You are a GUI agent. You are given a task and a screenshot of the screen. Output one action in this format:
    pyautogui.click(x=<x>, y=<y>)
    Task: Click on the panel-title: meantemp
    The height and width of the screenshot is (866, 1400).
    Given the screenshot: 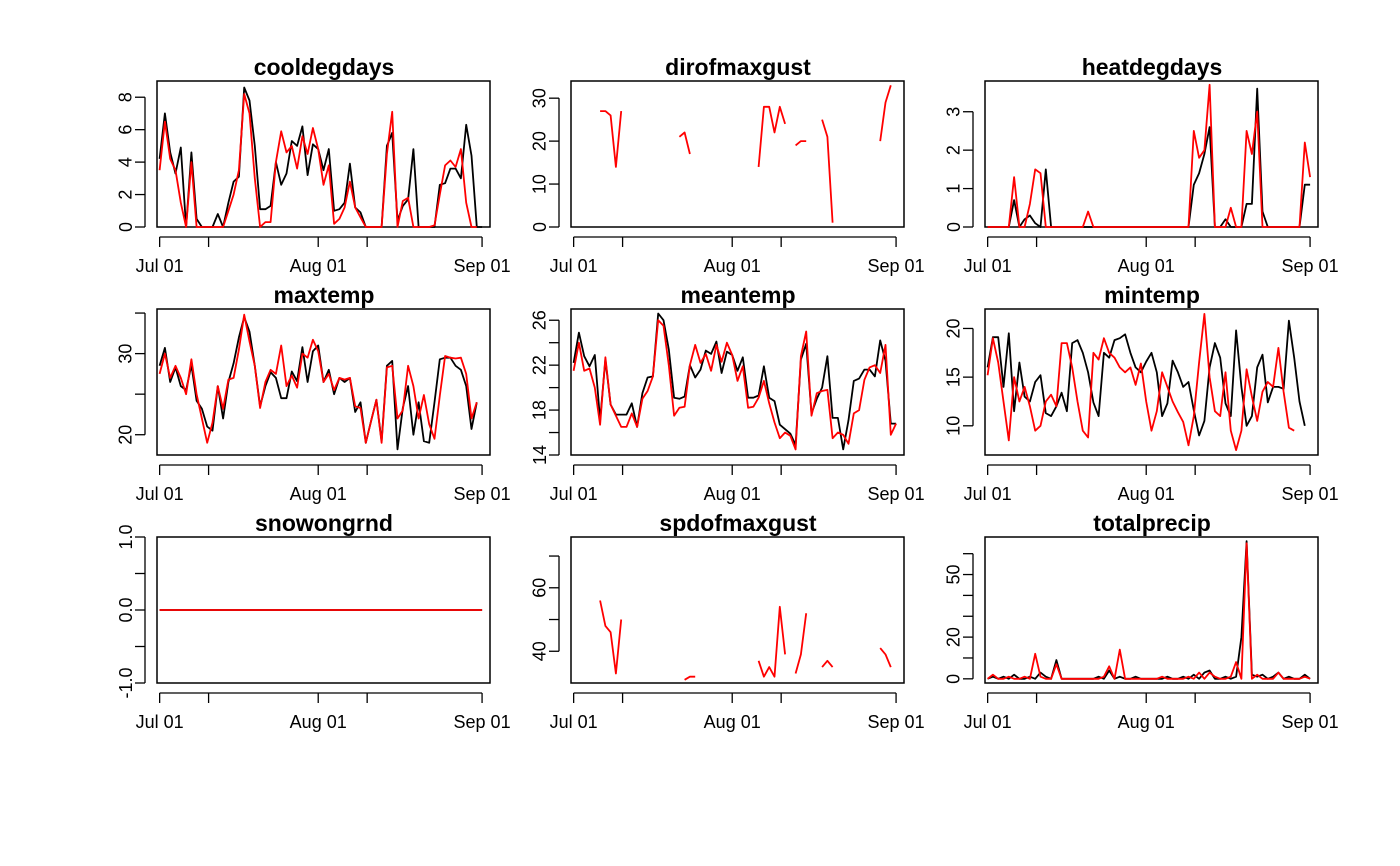 What is the action you would take?
    pyautogui.click(x=737, y=295)
    